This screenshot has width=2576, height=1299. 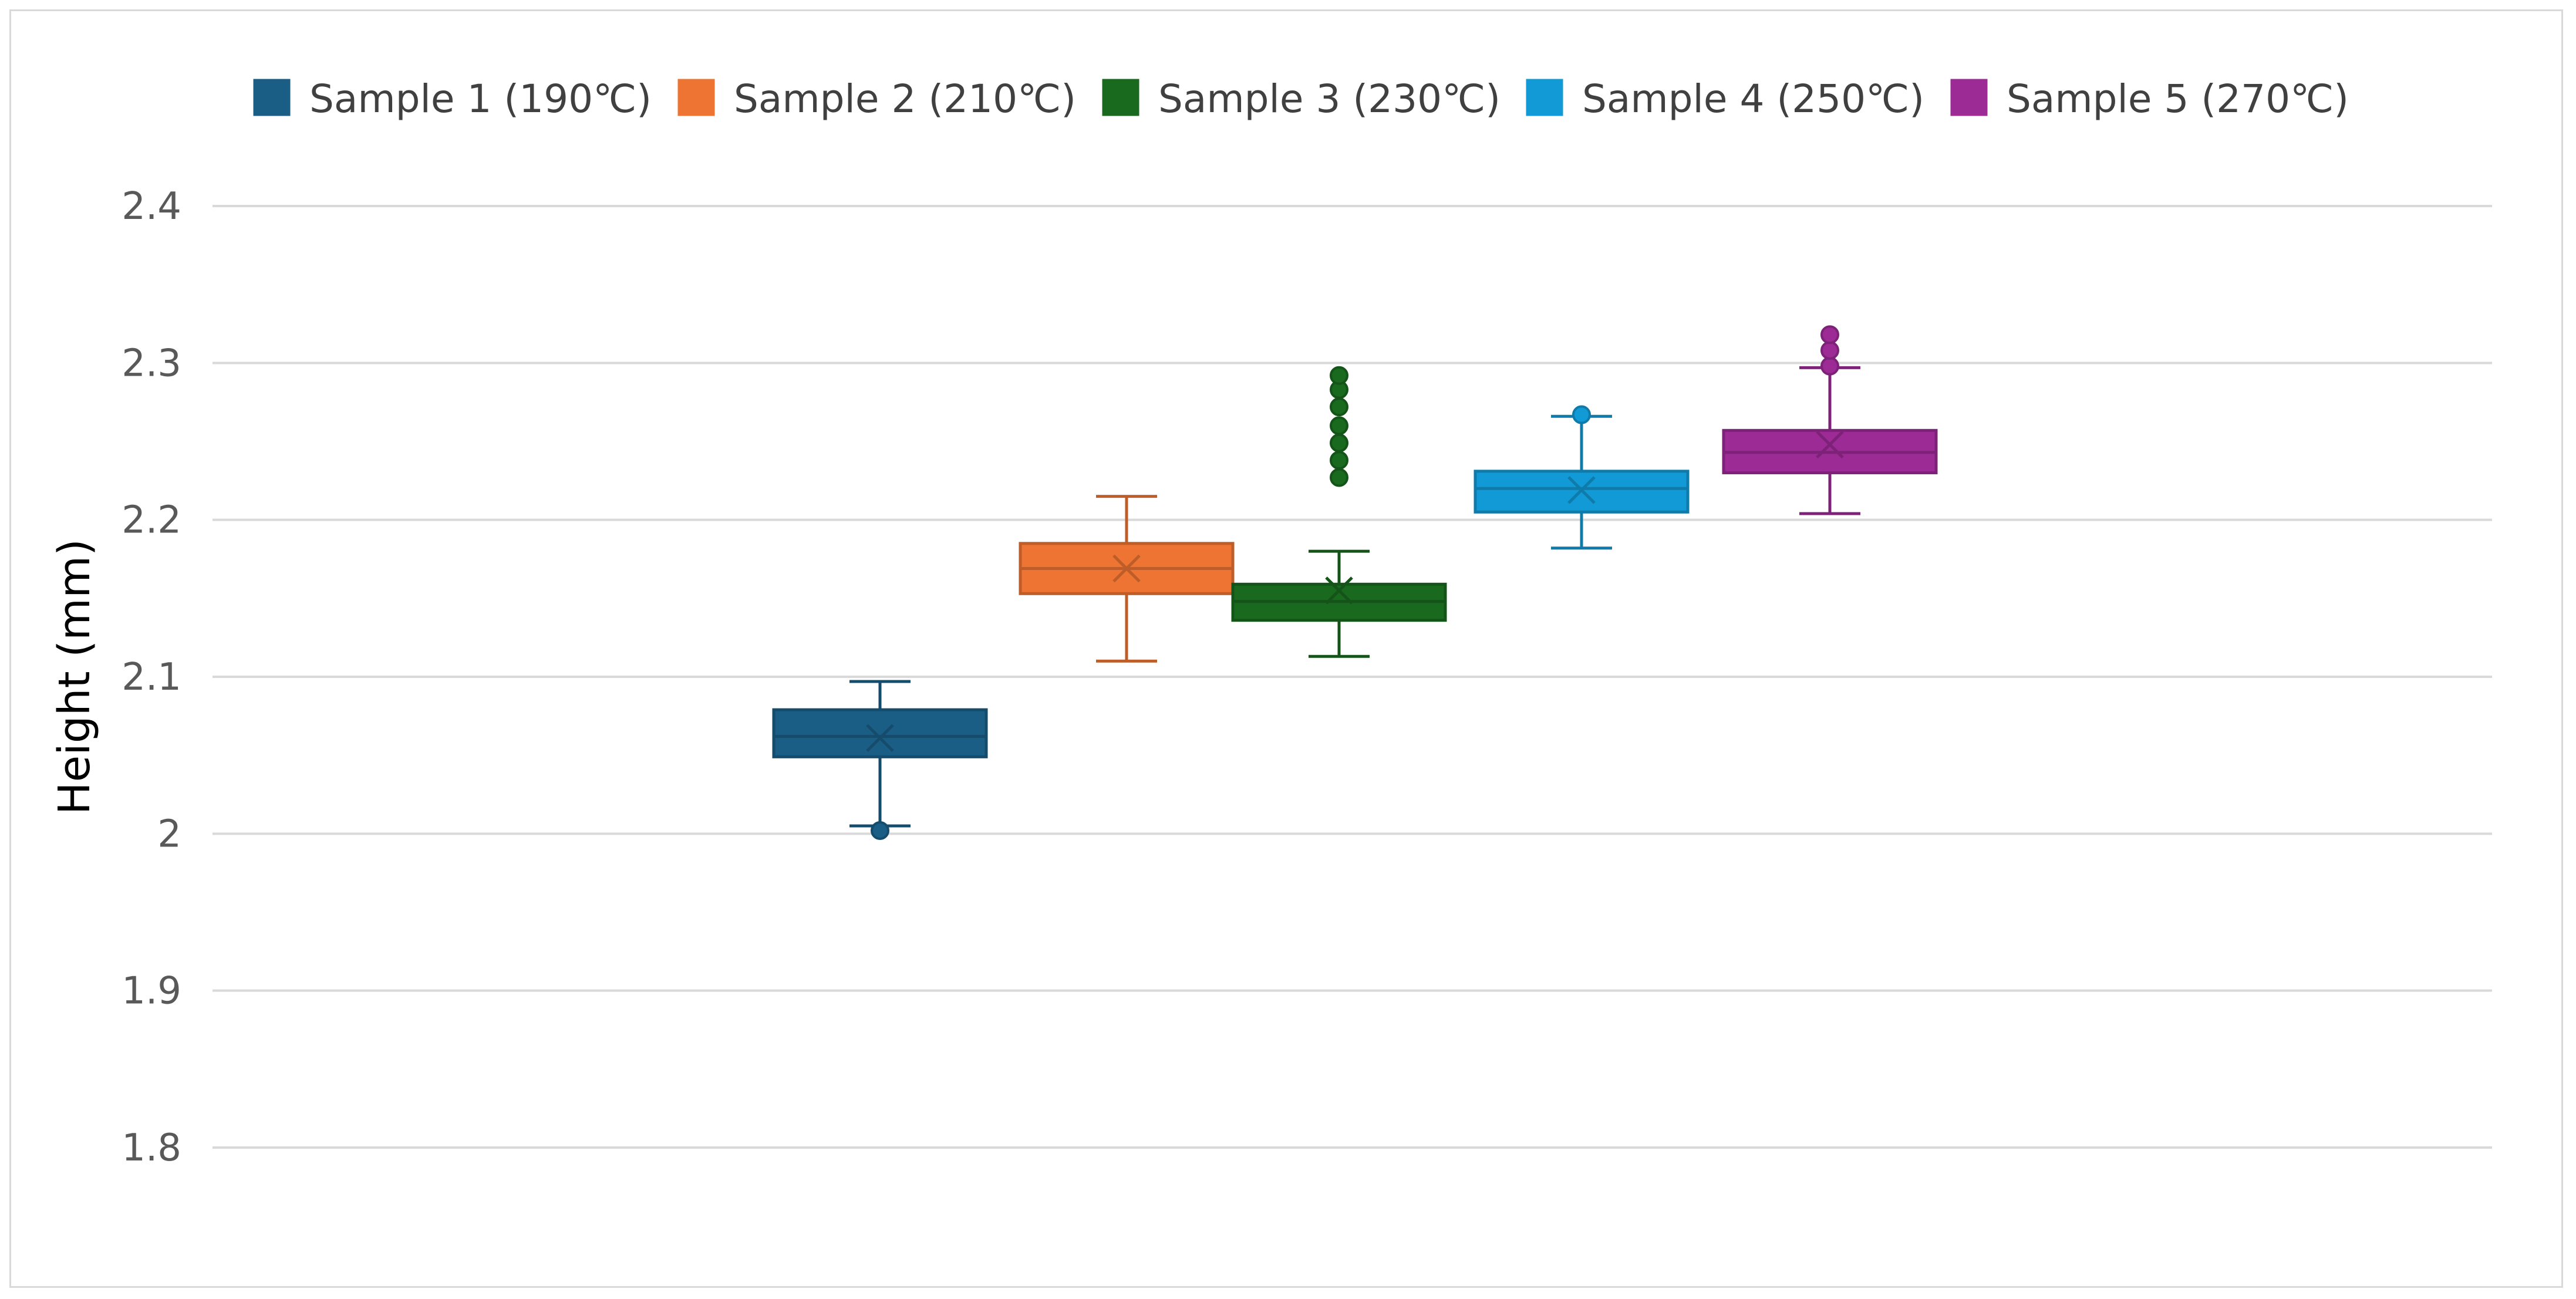 I want to click on y-tick-label: 2.3, so click(x=152, y=363).